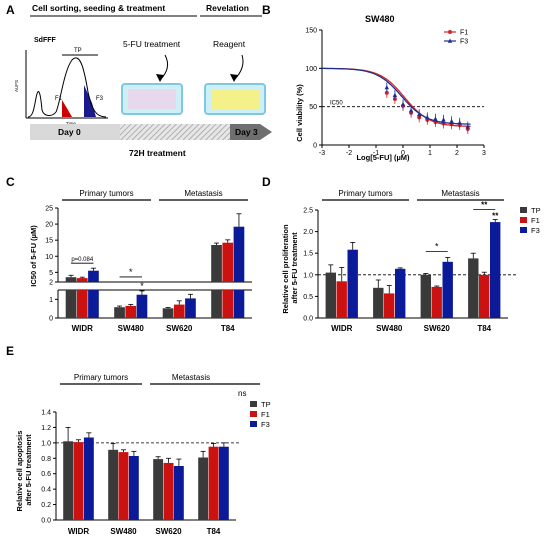 Image resolution: width=550 pixels, height=547 pixels. What do you see at coordinates (294, 268) in the screenshot?
I see `chart-d-ylabel-line2: after 5-FU treatment` at bounding box center [294, 268].